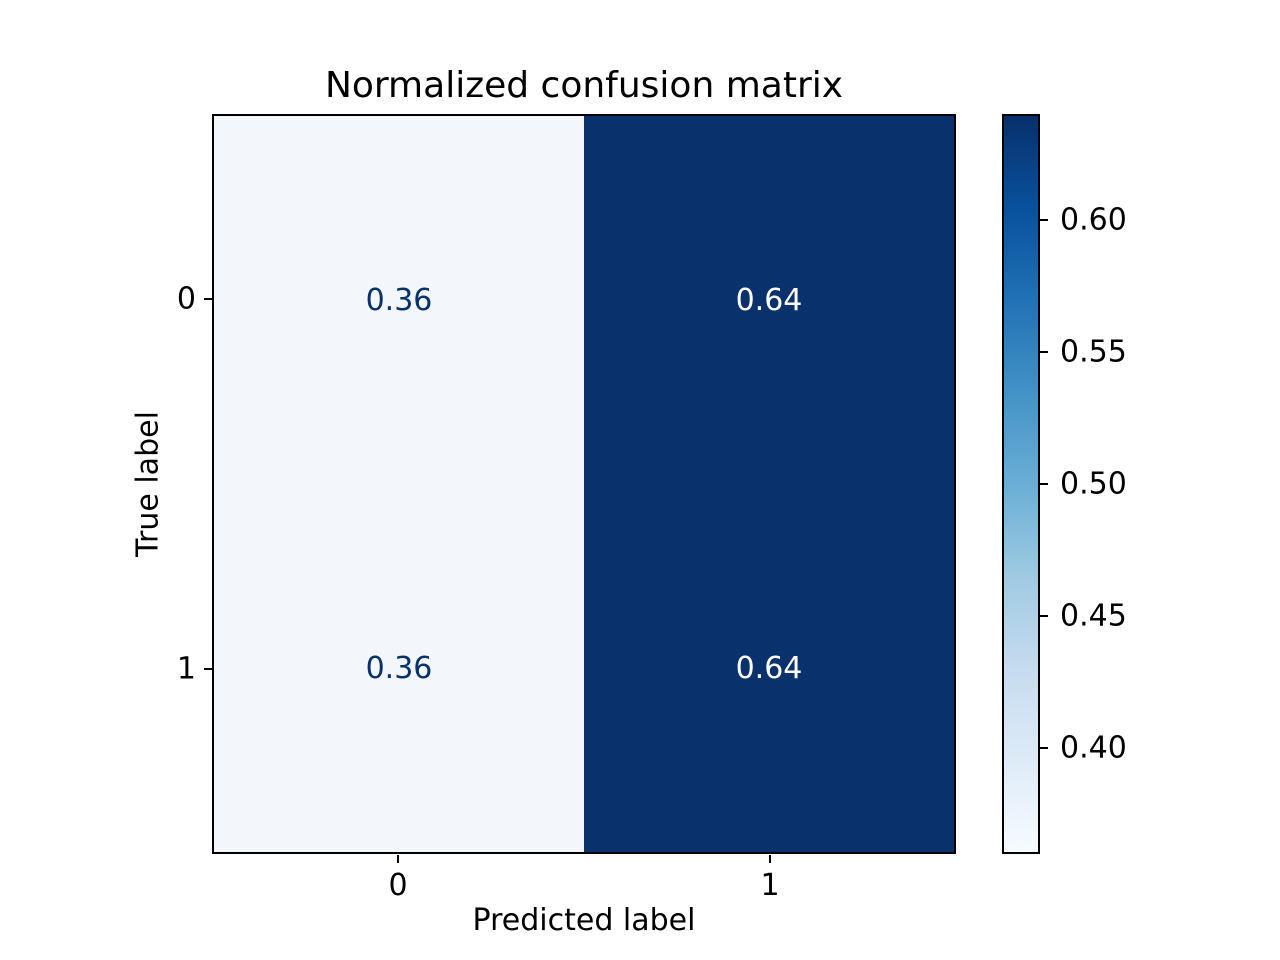 This screenshot has height=960, width=1280. What do you see at coordinates (1093, 484) in the screenshot?
I see `colorbar-tick-label-2: 0.50` at bounding box center [1093, 484].